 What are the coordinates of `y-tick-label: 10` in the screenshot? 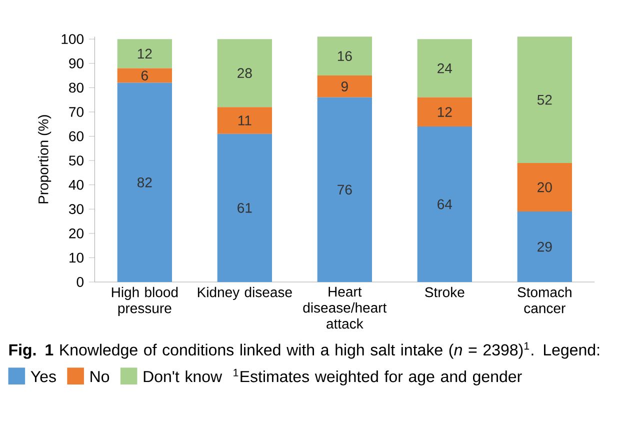 It's located at (77, 257).